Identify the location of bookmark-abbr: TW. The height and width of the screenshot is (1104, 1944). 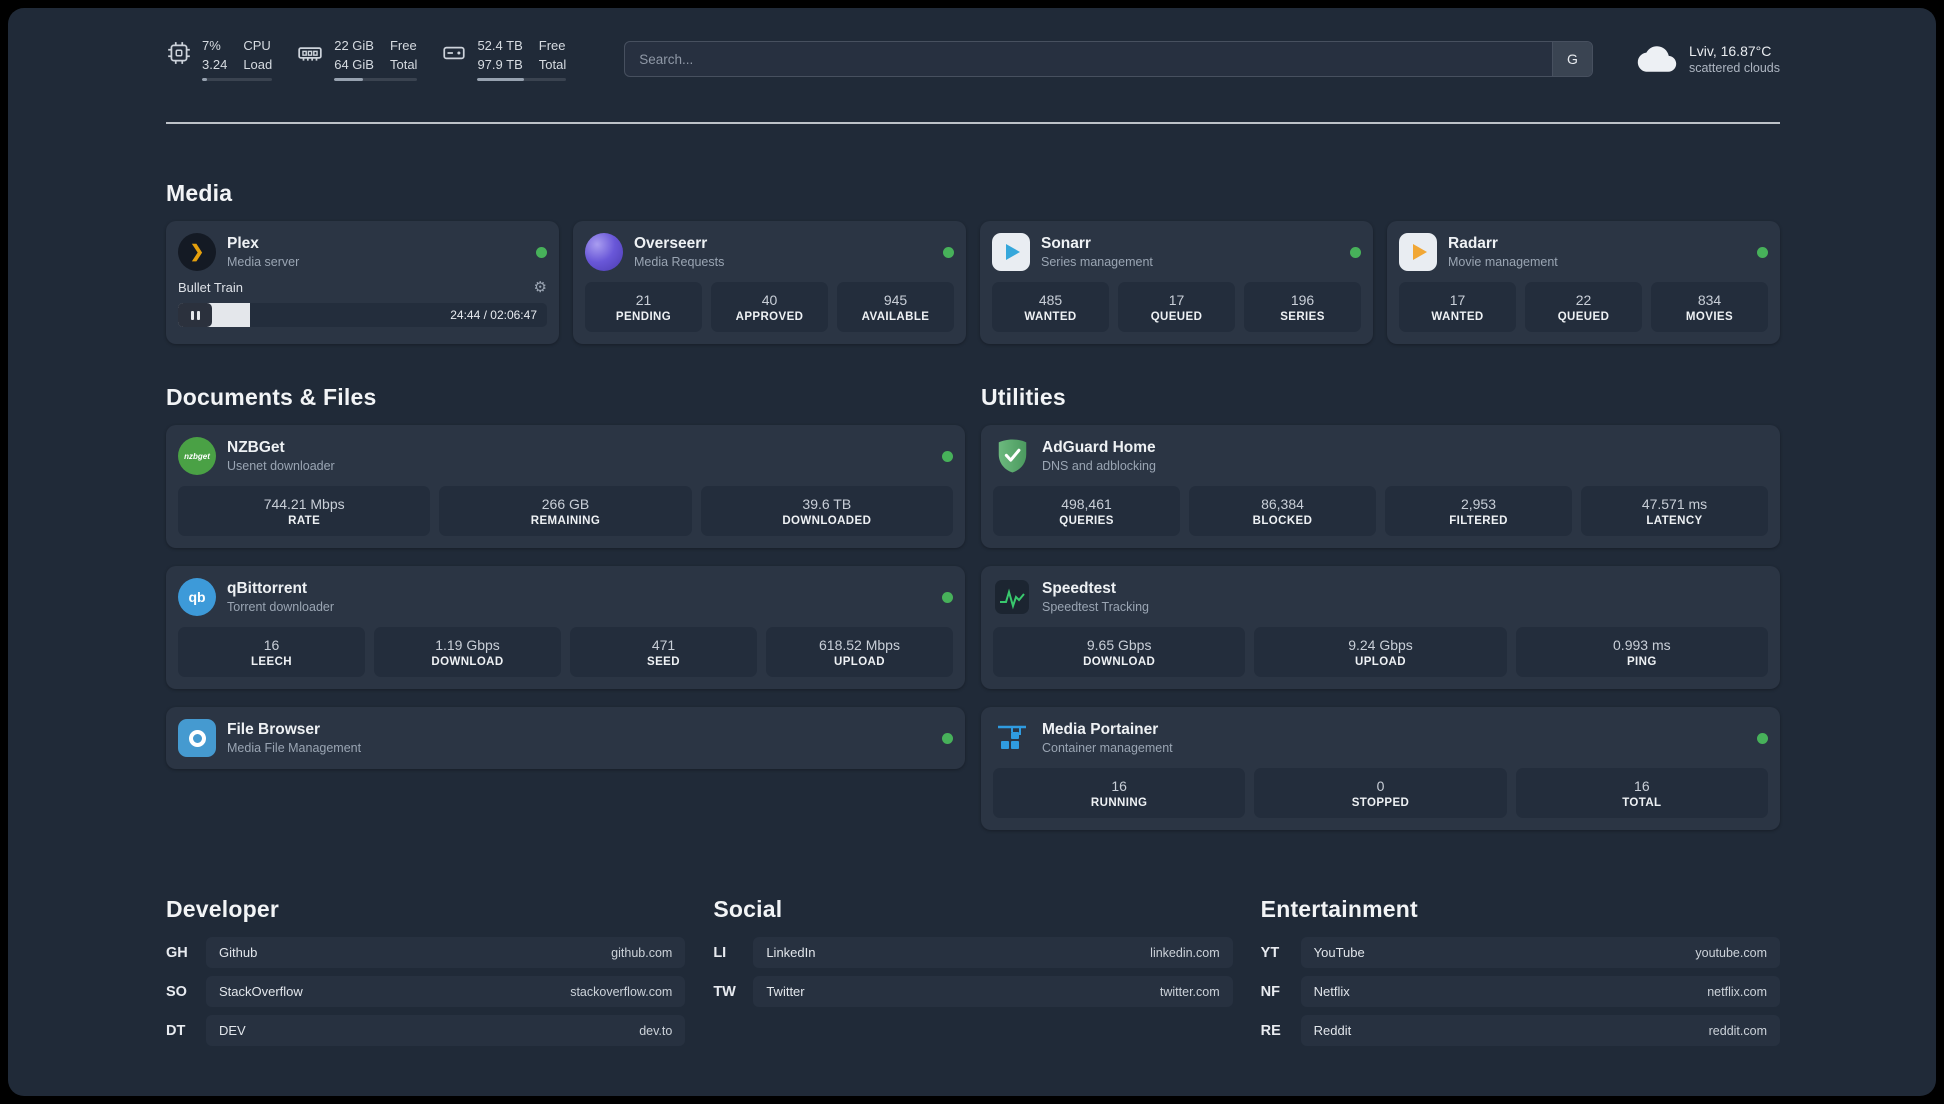
(724, 991).